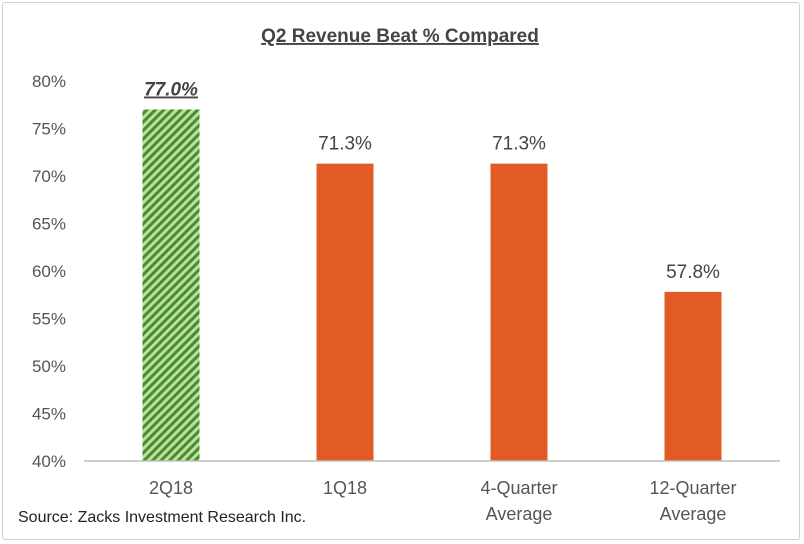 The width and height of the screenshot is (804, 544). What do you see at coordinates (171, 488) in the screenshot?
I see `x-tick-label: 2Q18` at bounding box center [171, 488].